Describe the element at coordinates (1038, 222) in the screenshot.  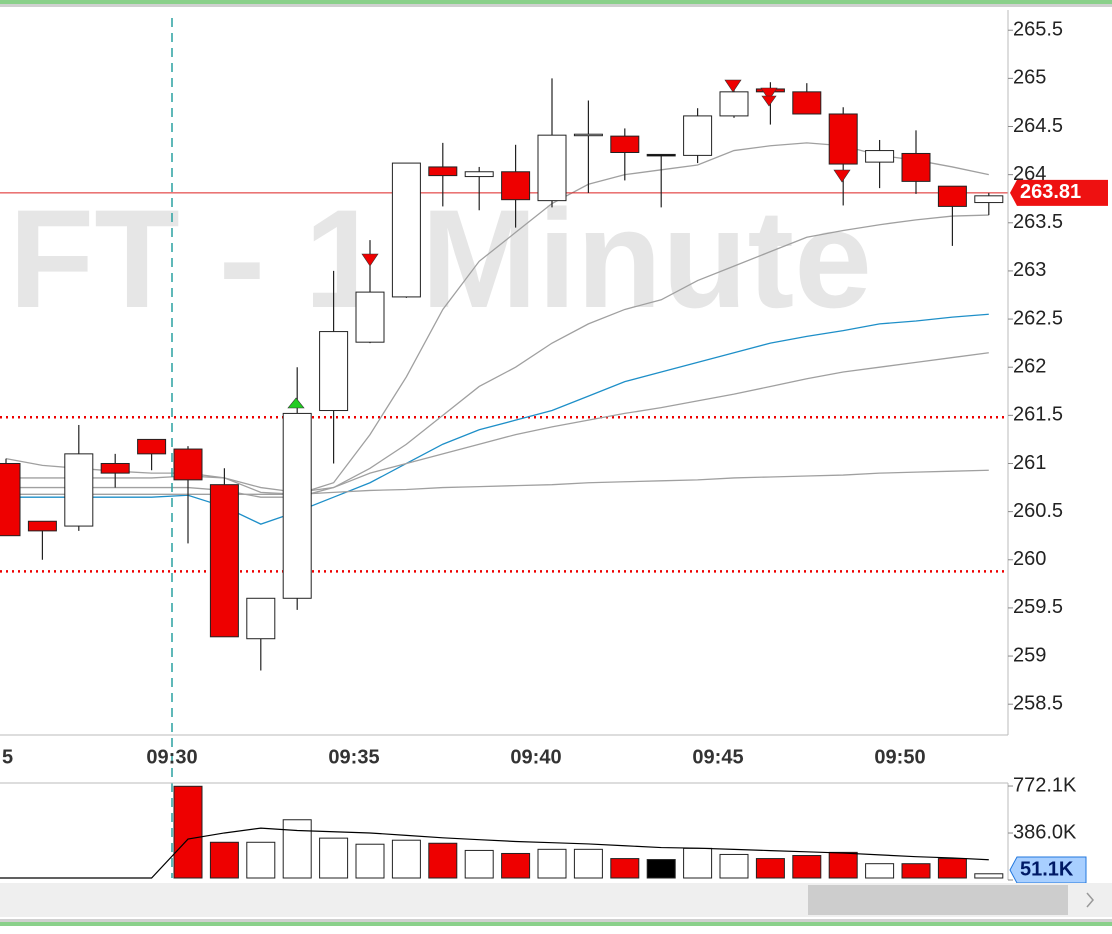
I see `y-tick-label: 263.5` at that location.